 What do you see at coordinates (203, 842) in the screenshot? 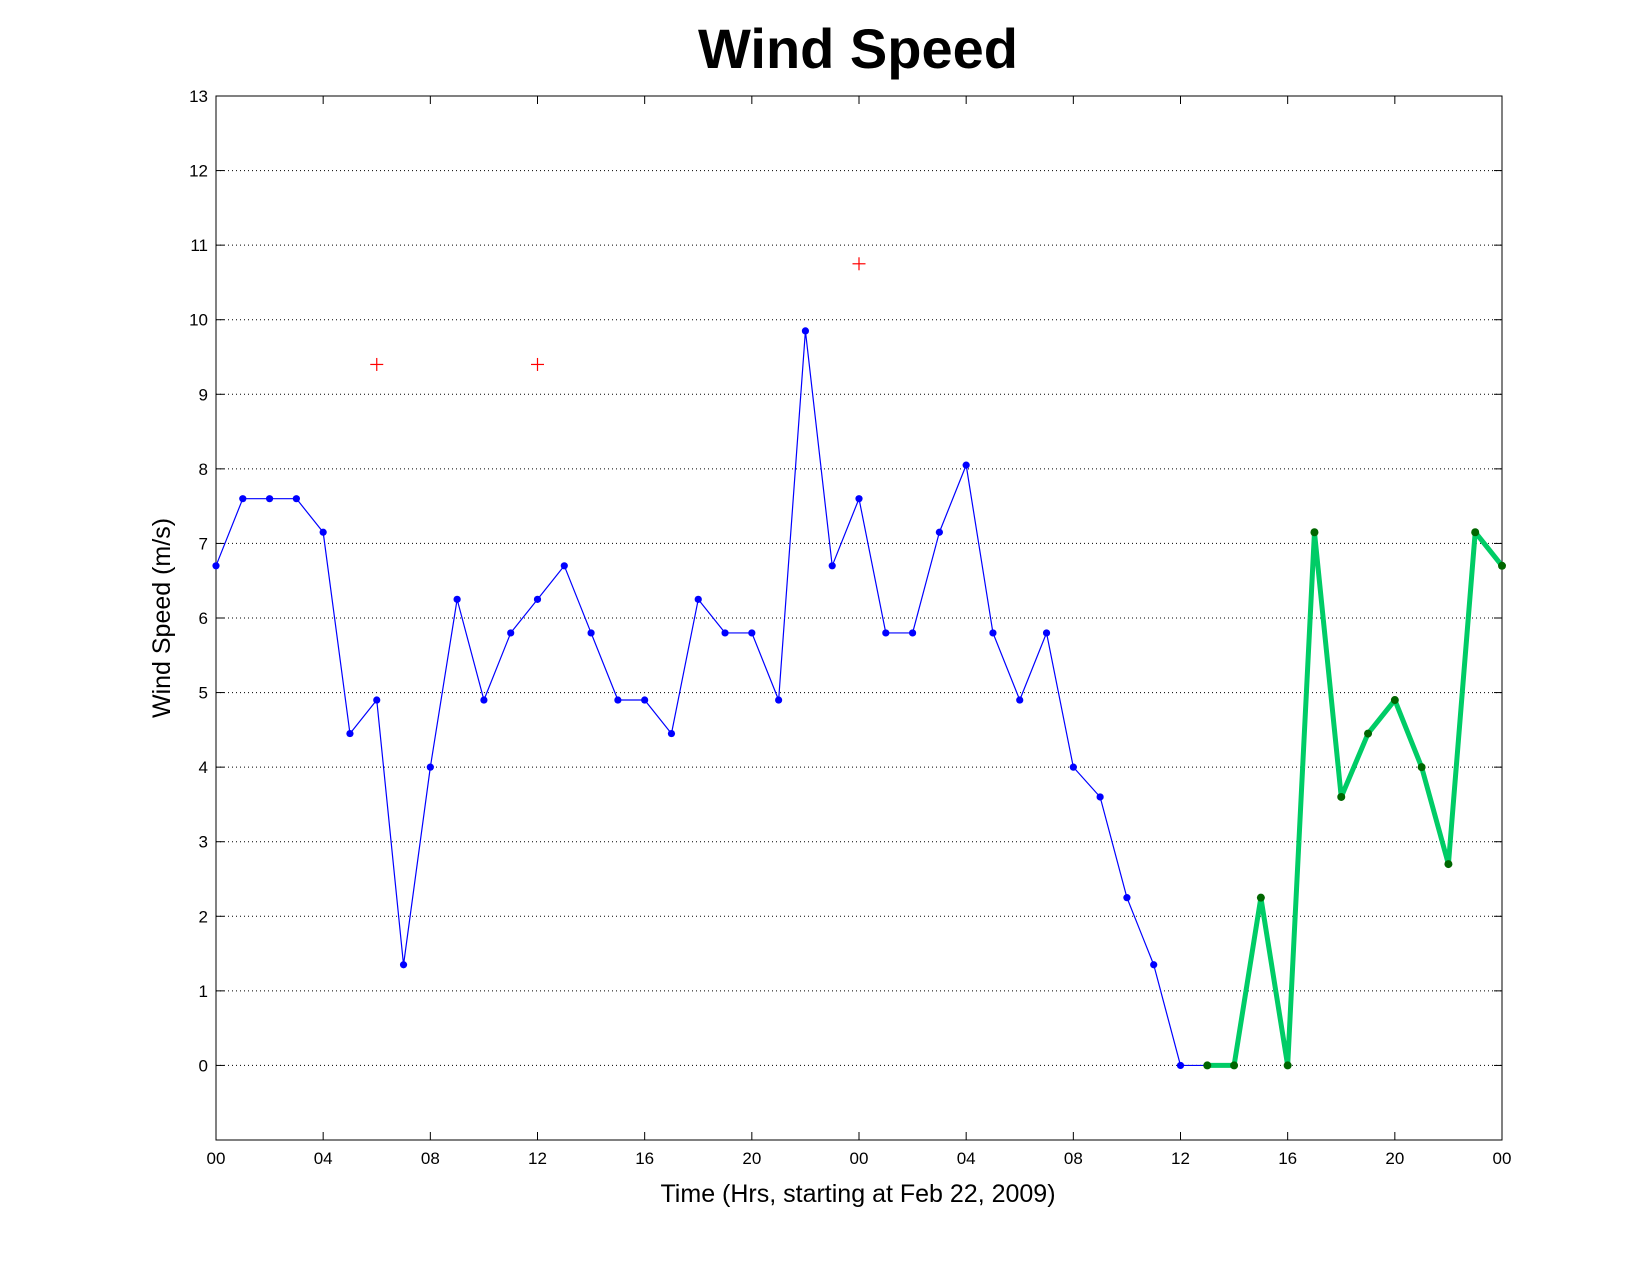
I see `y-tick-label: 3` at bounding box center [203, 842].